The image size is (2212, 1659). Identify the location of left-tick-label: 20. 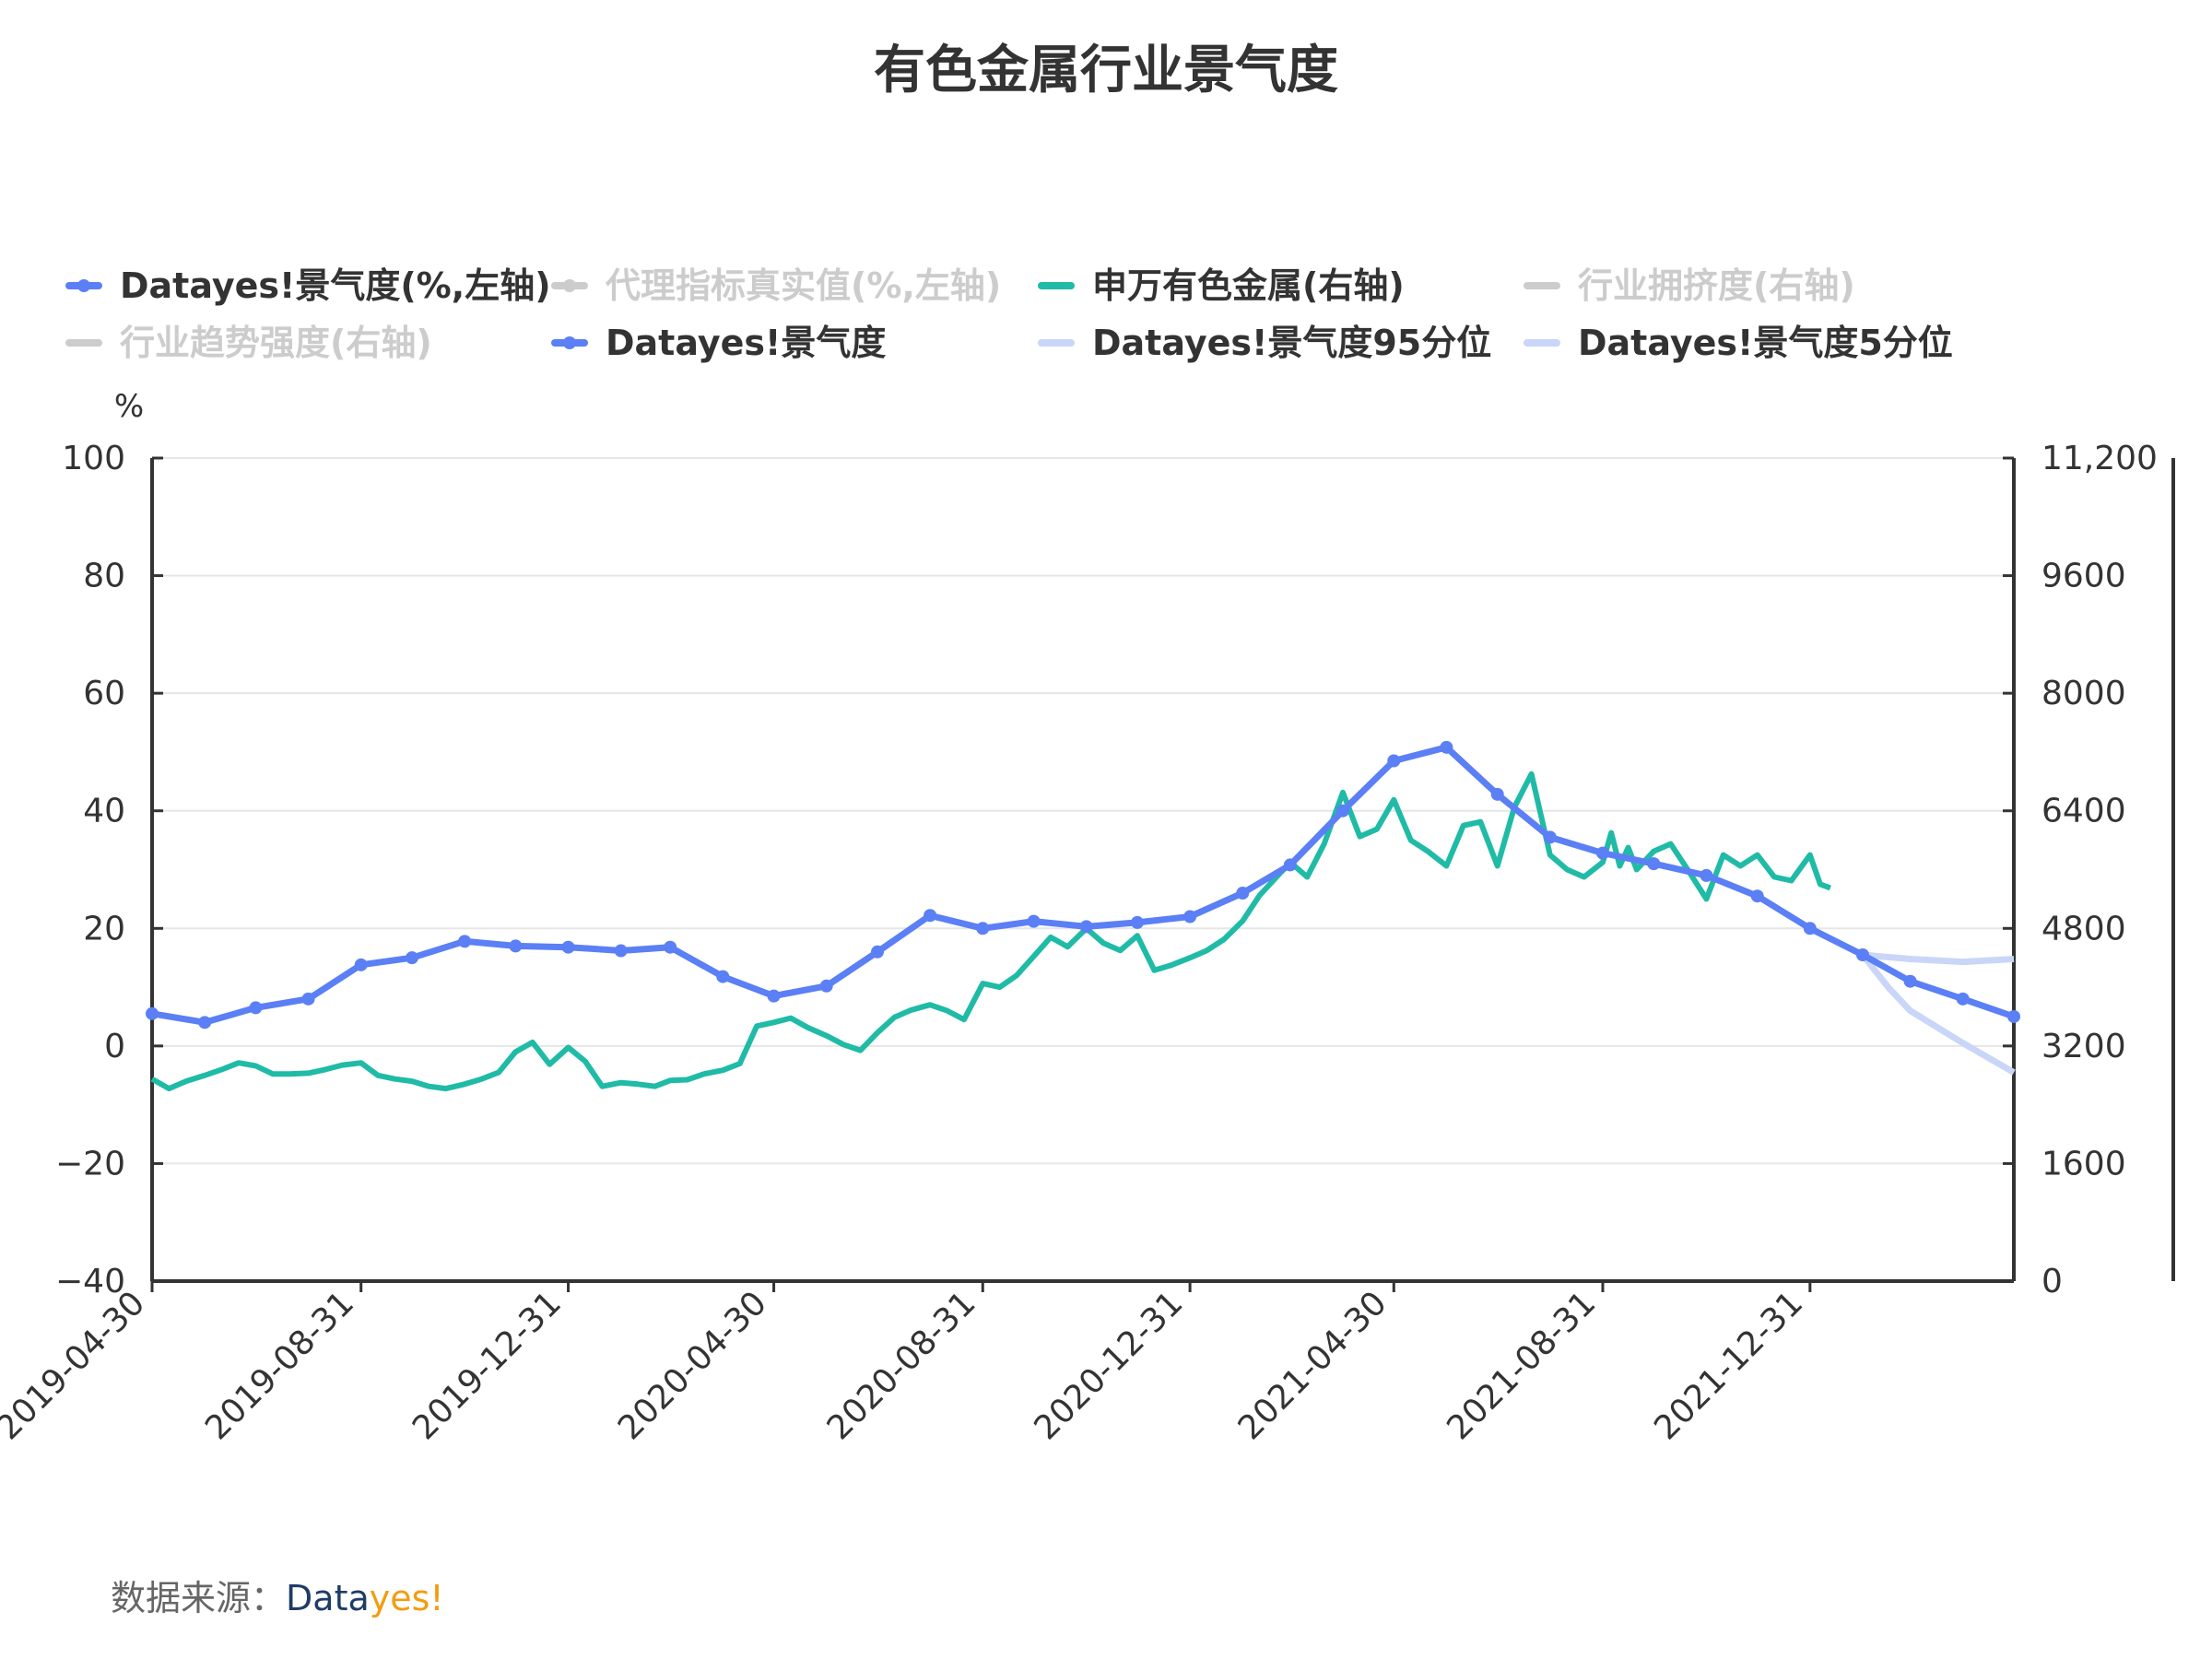
(104, 928).